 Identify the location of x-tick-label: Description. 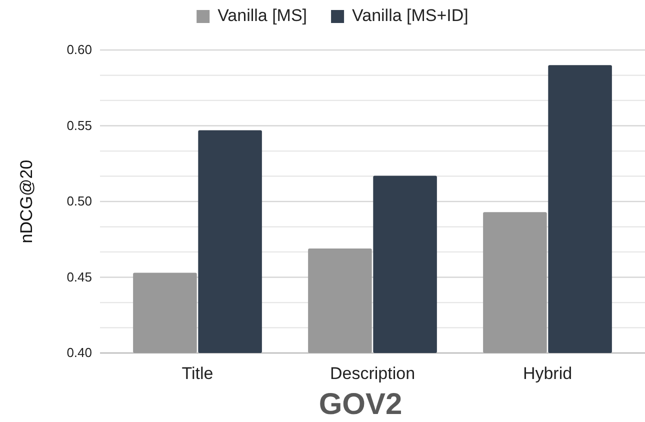
(373, 374).